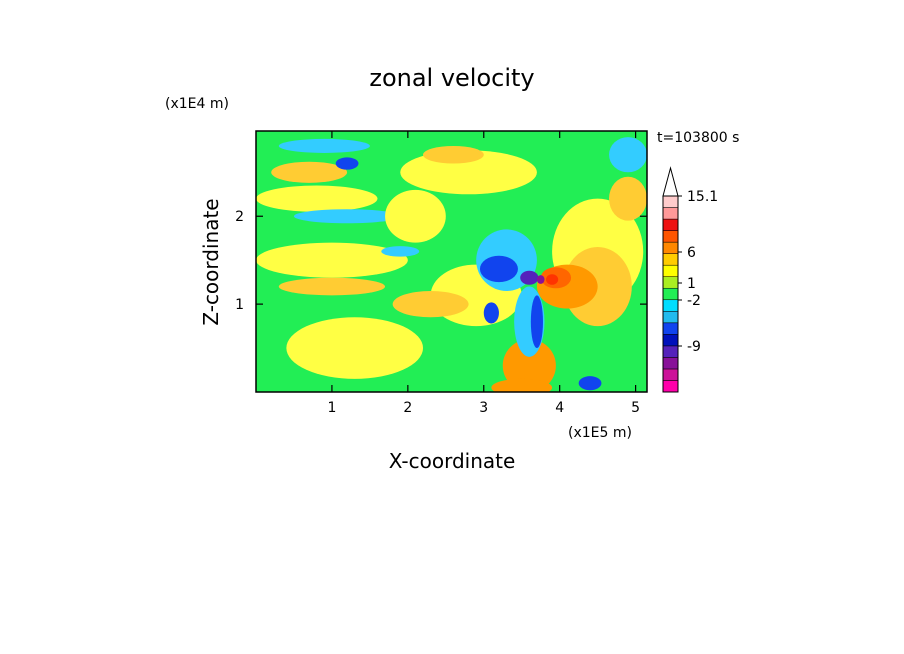 The height and width of the screenshot is (654, 904). What do you see at coordinates (197, 104) in the screenshot?
I see `y-unit-label: (x1E4 m)` at bounding box center [197, 104].